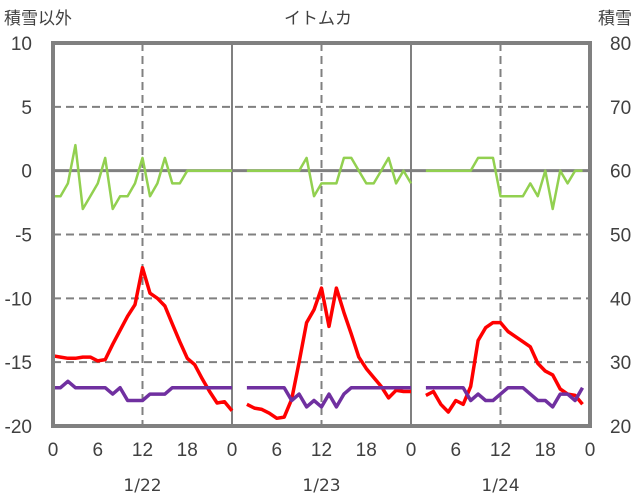 The height and width of the screenshot is (501, 636). What do you see at coordinates (18, 363) in the screenshot?
I see `left-tick-label: -15` at bounding box center [18, 363].